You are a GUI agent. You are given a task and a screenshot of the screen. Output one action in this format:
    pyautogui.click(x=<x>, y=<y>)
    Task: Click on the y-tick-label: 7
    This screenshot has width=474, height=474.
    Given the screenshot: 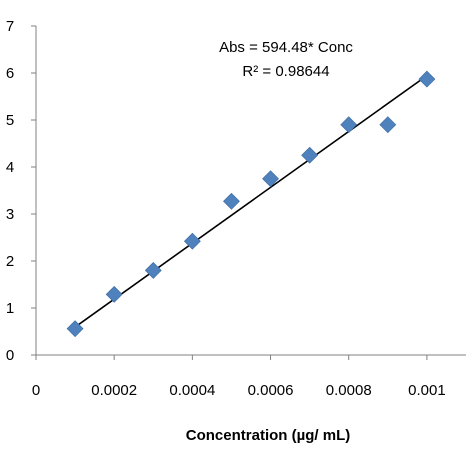 What is the action you would take?
    pyautogui.click(x=10, y=26)
    